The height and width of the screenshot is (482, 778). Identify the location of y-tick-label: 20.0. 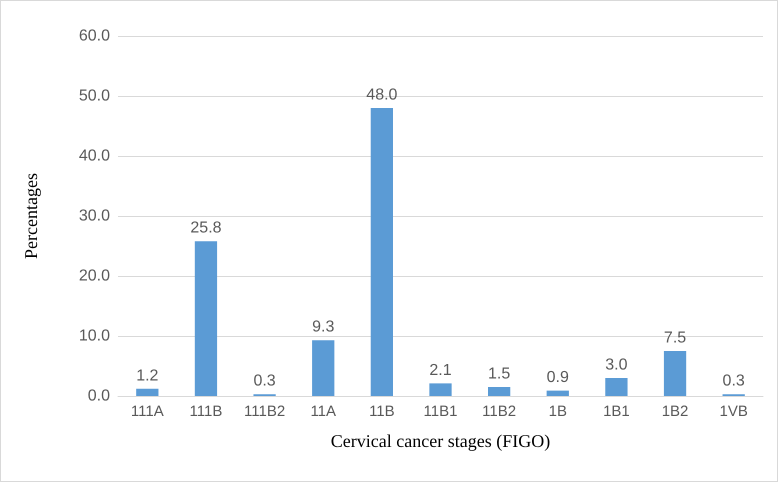
(94, 276).